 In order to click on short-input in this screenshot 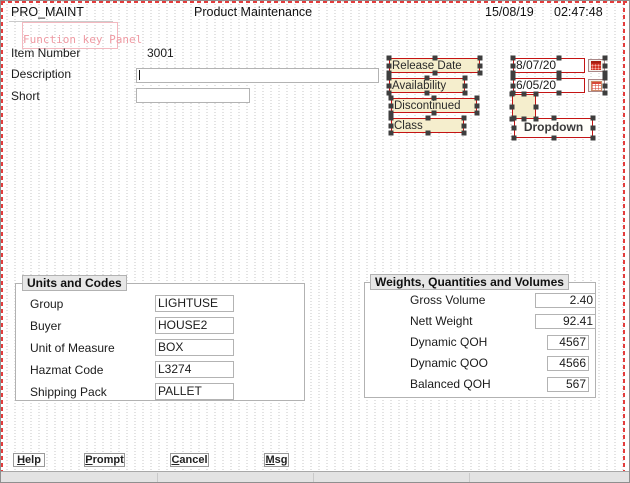, I will do `click(193, 95)`.